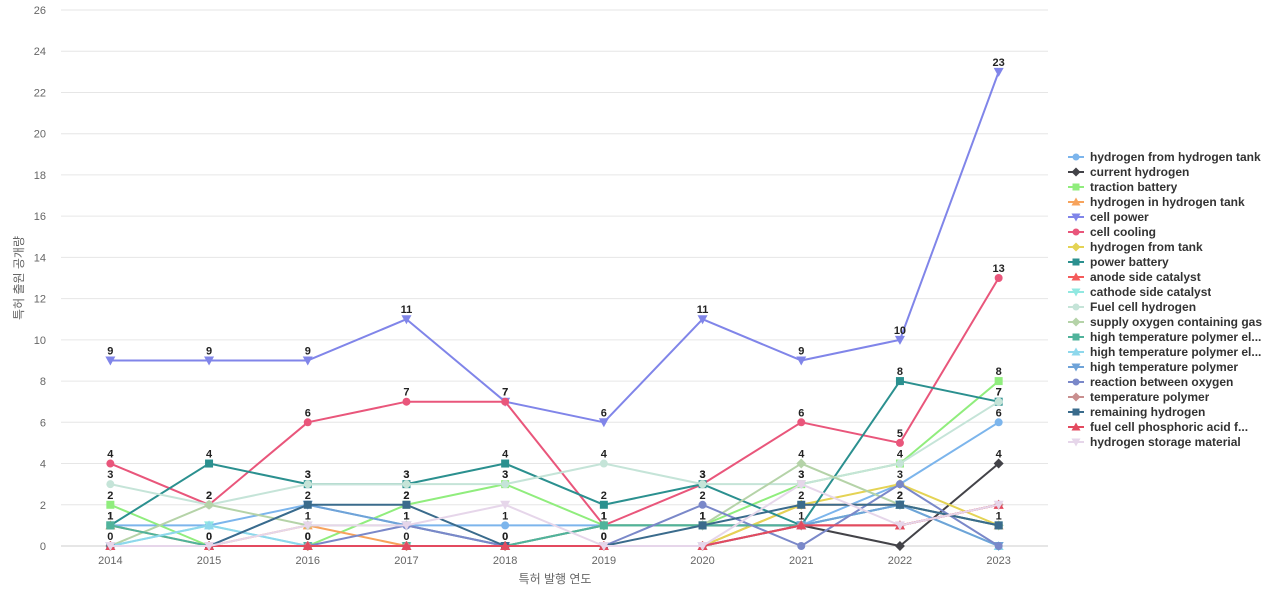  What do you see at coordinates (1129, 261) in the screenshot?
I see `legend-label: power battery` at bounding box center [1129, 261].